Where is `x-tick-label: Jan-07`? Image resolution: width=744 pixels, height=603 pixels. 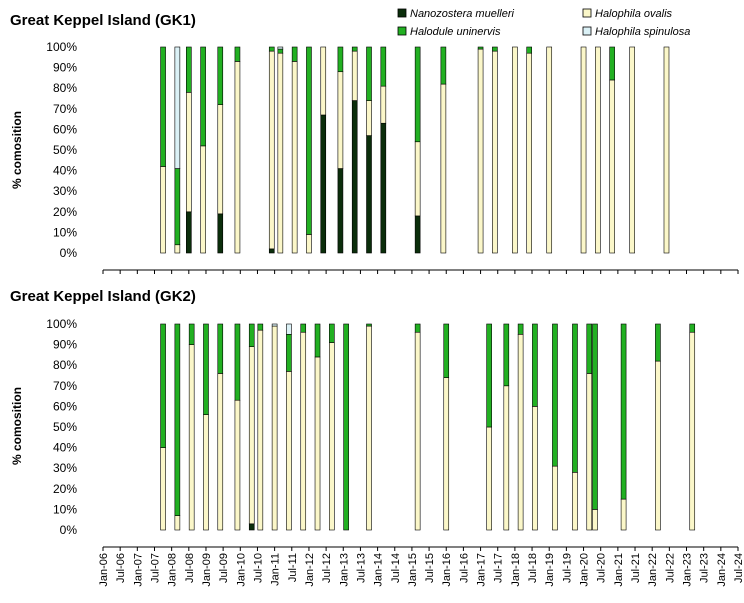 x-tick-label: Jan-07 is located at coordinates (138, 570).